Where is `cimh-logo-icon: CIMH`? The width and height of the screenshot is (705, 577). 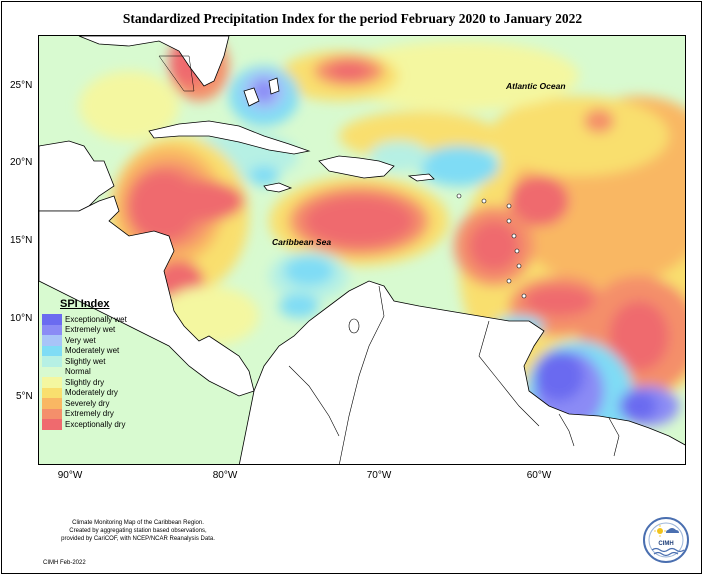 cimh-logo-icon: CIMH is located at coordinates (666, 540).